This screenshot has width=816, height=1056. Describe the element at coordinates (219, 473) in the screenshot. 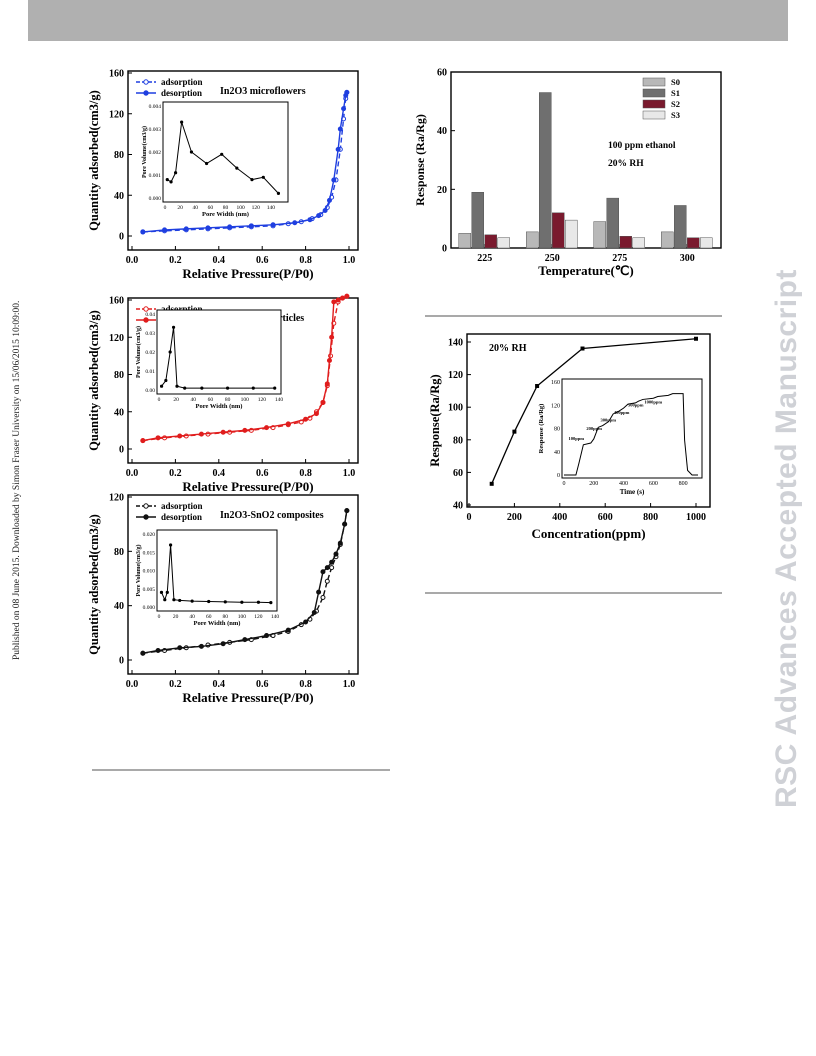

I see `isotherm-2-x-tick-label: 0.4` at that location.